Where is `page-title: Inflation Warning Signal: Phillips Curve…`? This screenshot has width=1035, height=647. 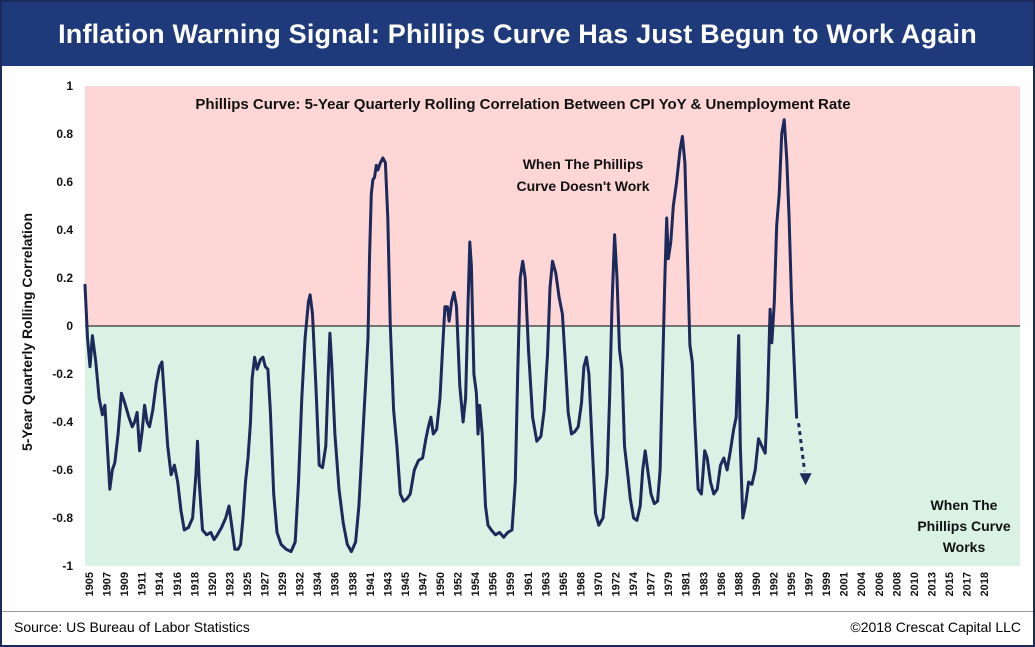
page-title: Inflation Warning Signal: Phillips Curve… is located at coordinates (517, 34).